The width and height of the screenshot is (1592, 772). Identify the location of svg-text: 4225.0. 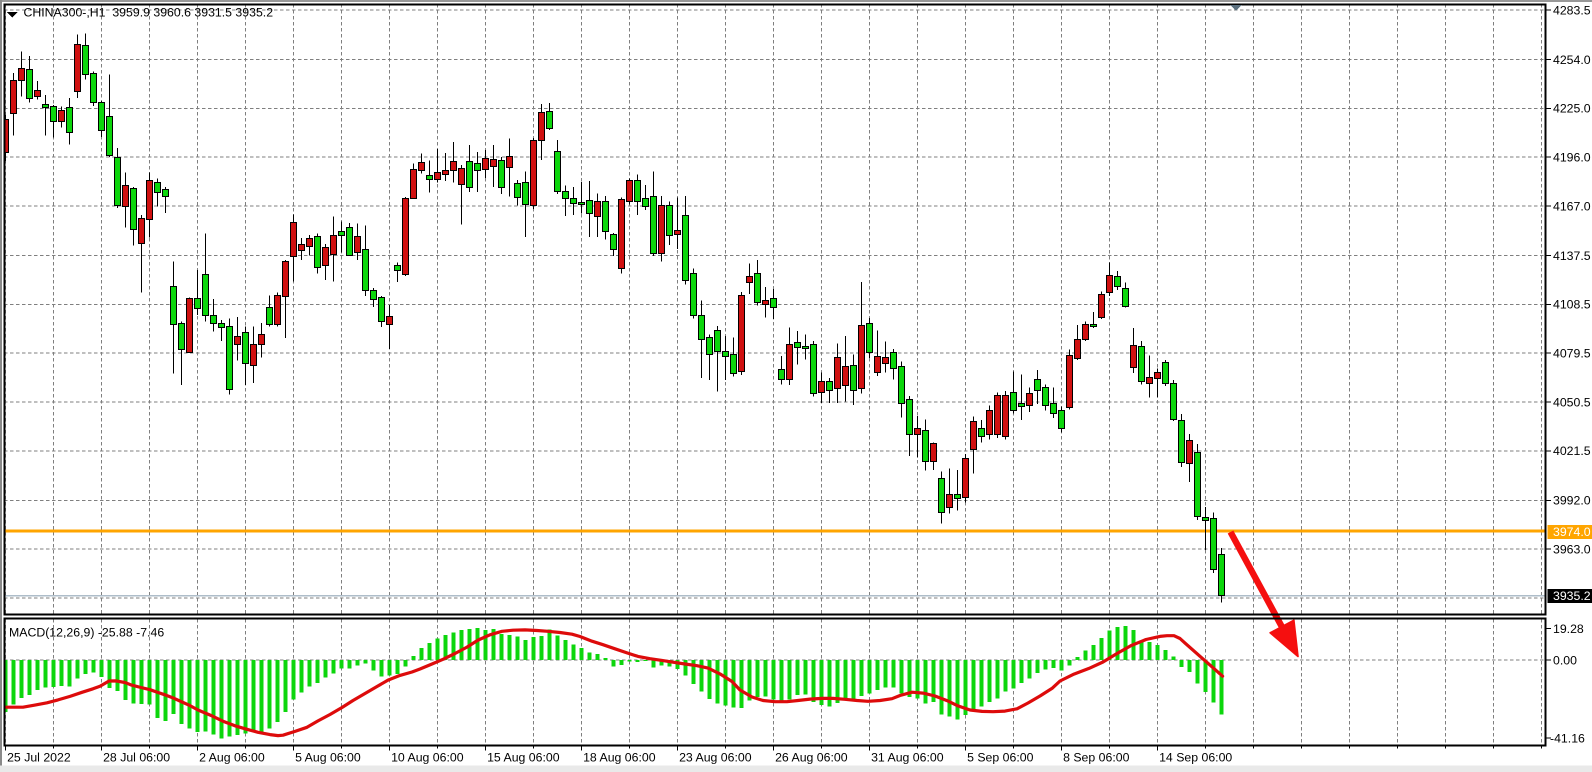
(1572, 109).